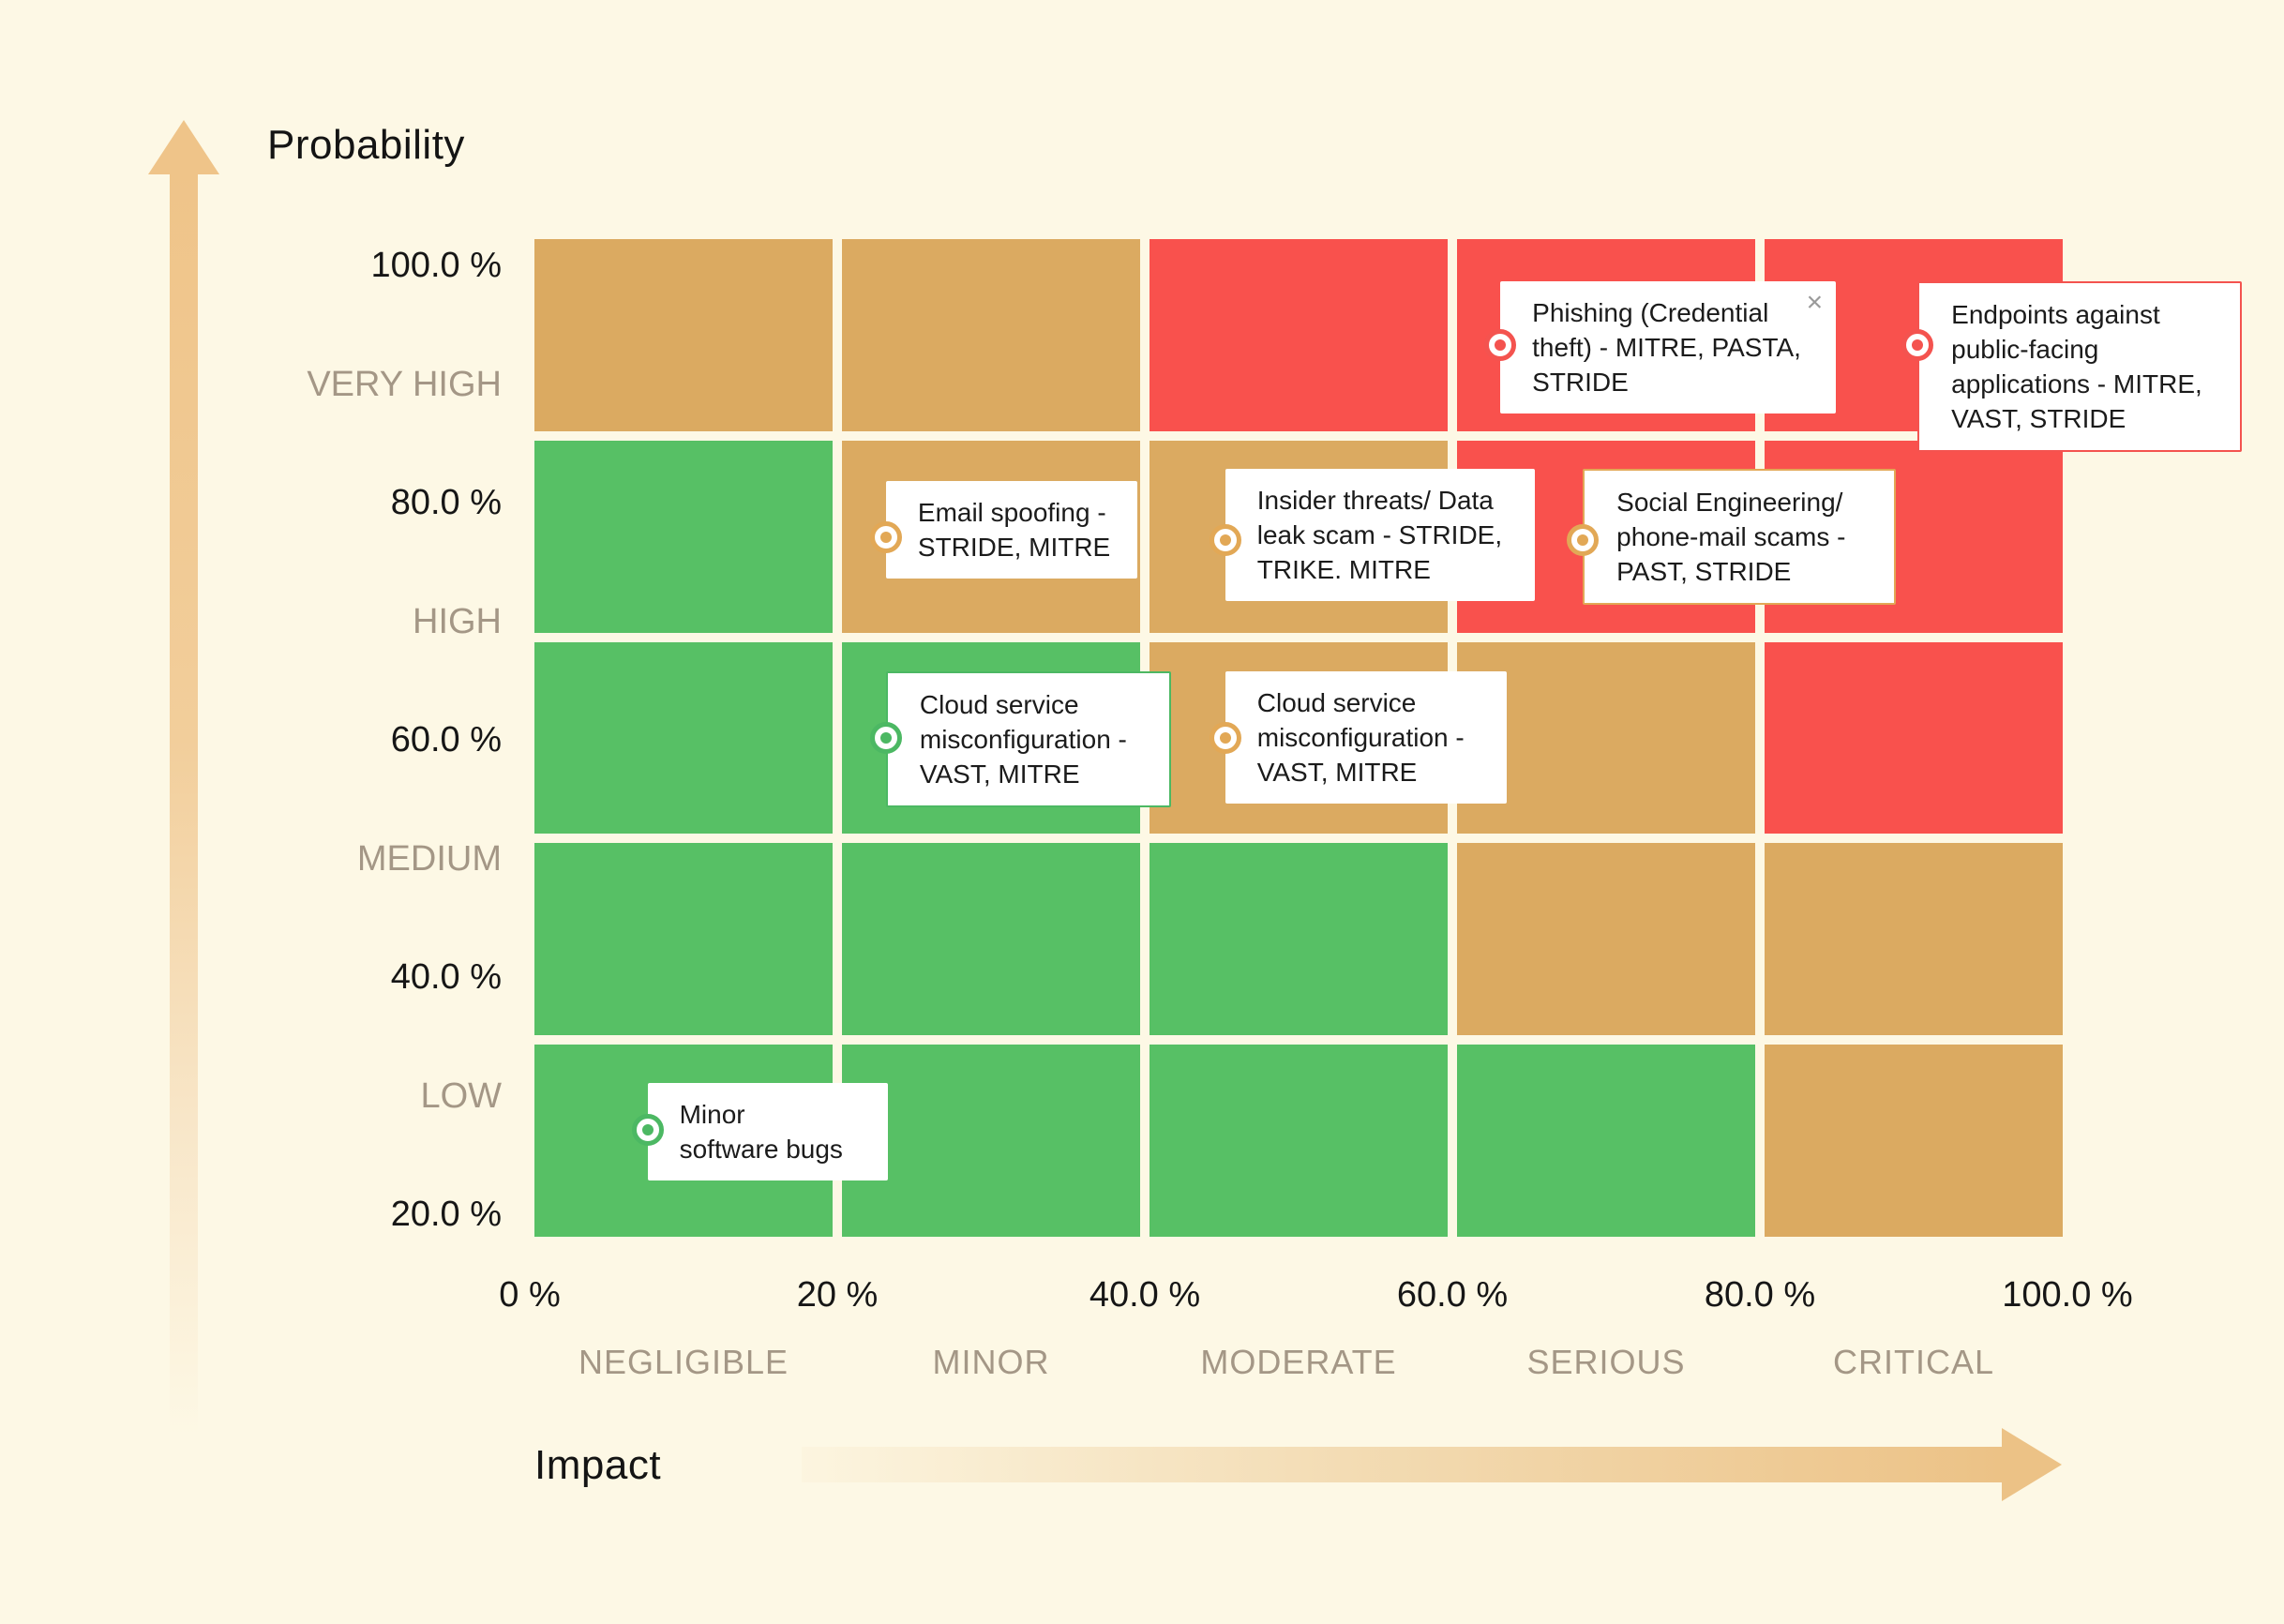 The image size is (2284, 1624). Describe the element at coordinates (1606, 738) in the screenshot. I see `matrix-cell-r3-c4` at that location.